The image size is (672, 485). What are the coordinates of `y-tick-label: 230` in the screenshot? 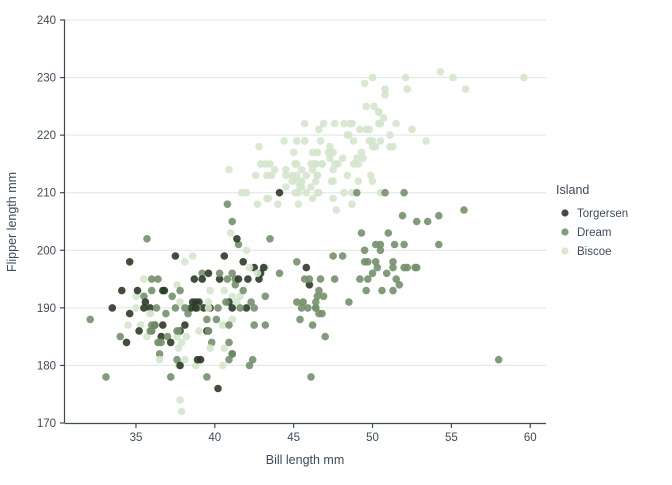 It's located at (46, 79).